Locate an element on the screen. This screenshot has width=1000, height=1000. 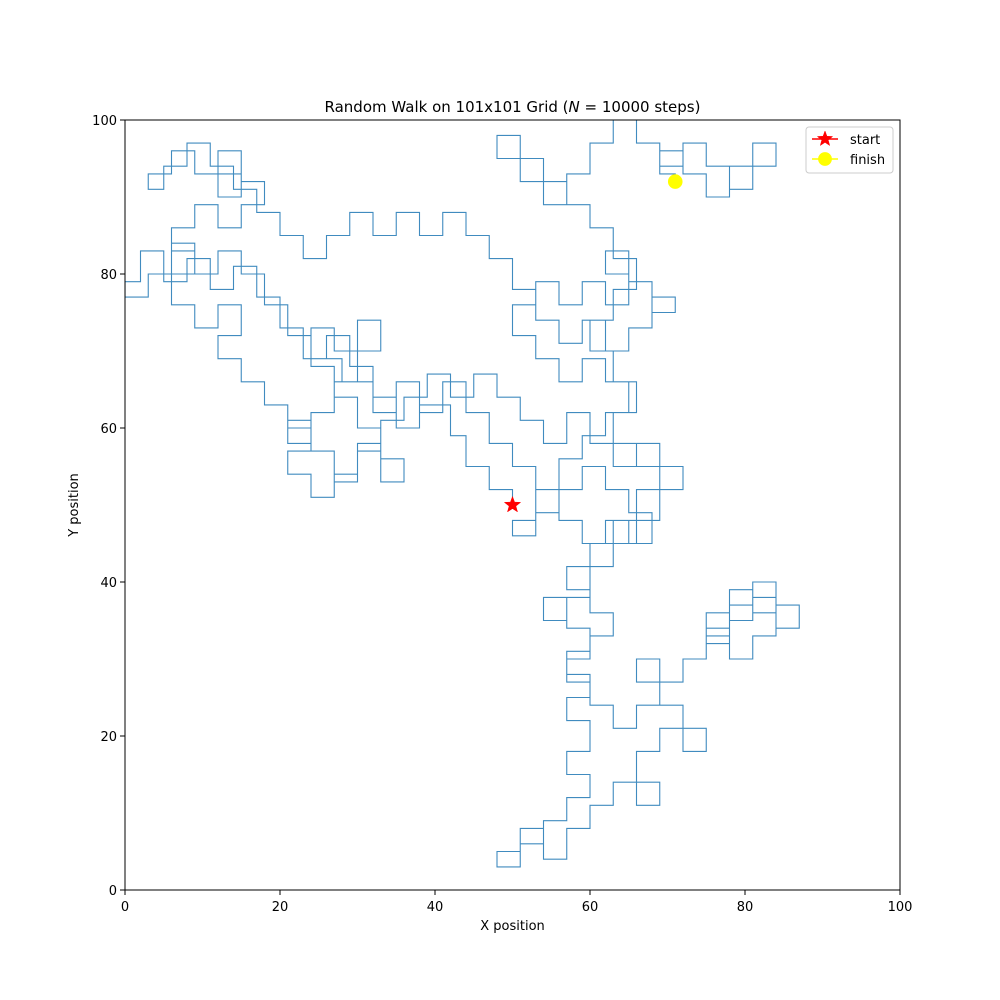
y-tick-label: 40 is located at coordinates (108, 583).